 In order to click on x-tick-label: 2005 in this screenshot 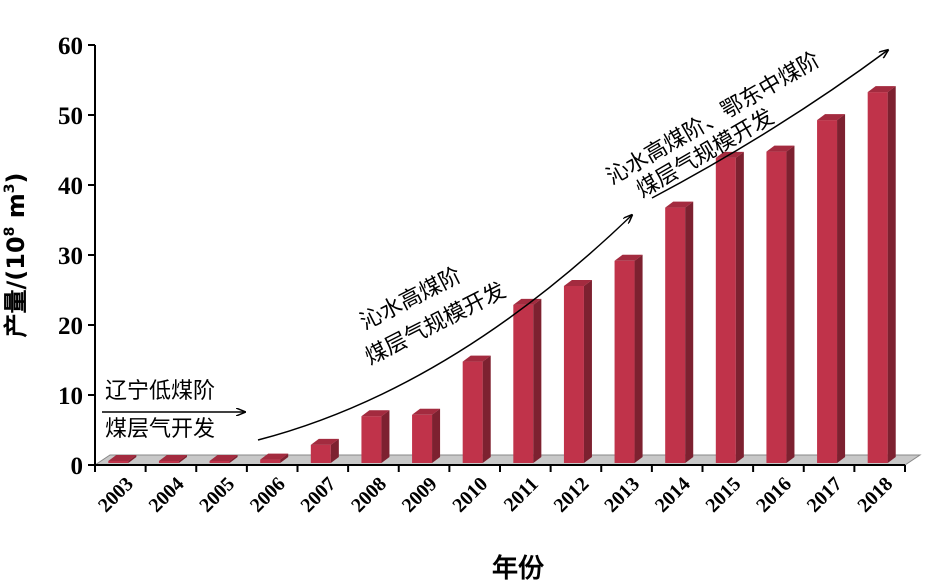, I will do `click(217, 495)`.